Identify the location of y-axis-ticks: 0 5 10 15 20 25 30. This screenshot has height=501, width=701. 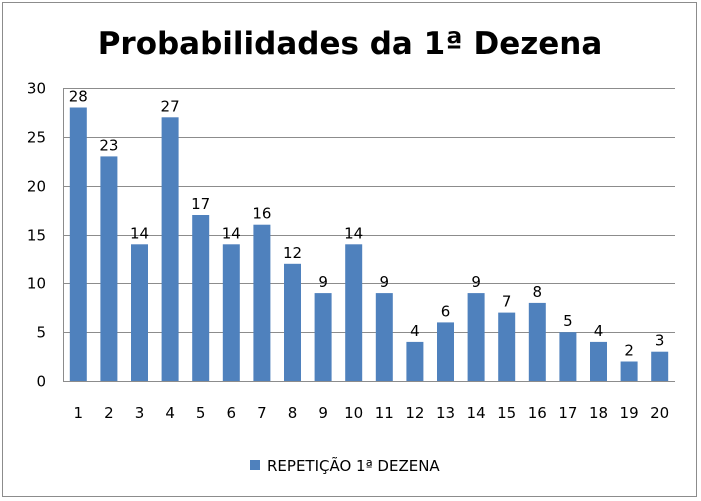
(36, 235).